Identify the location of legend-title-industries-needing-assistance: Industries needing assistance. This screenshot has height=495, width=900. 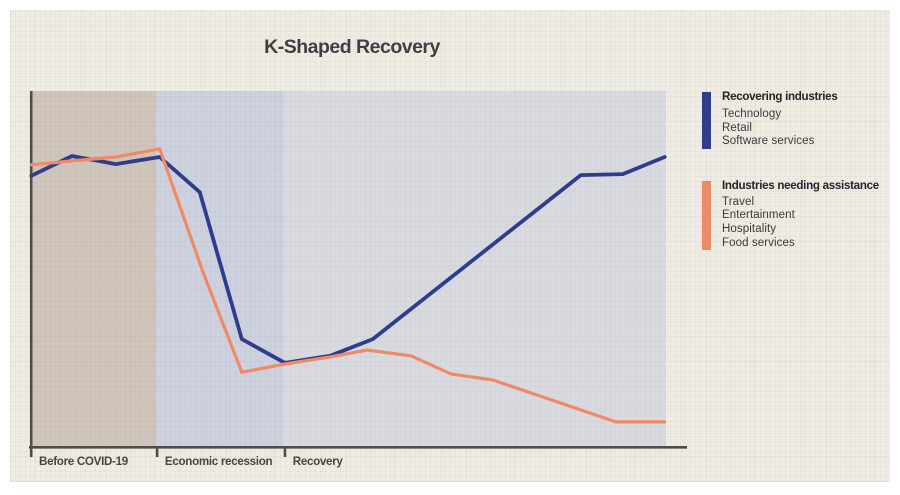
(800, 185).